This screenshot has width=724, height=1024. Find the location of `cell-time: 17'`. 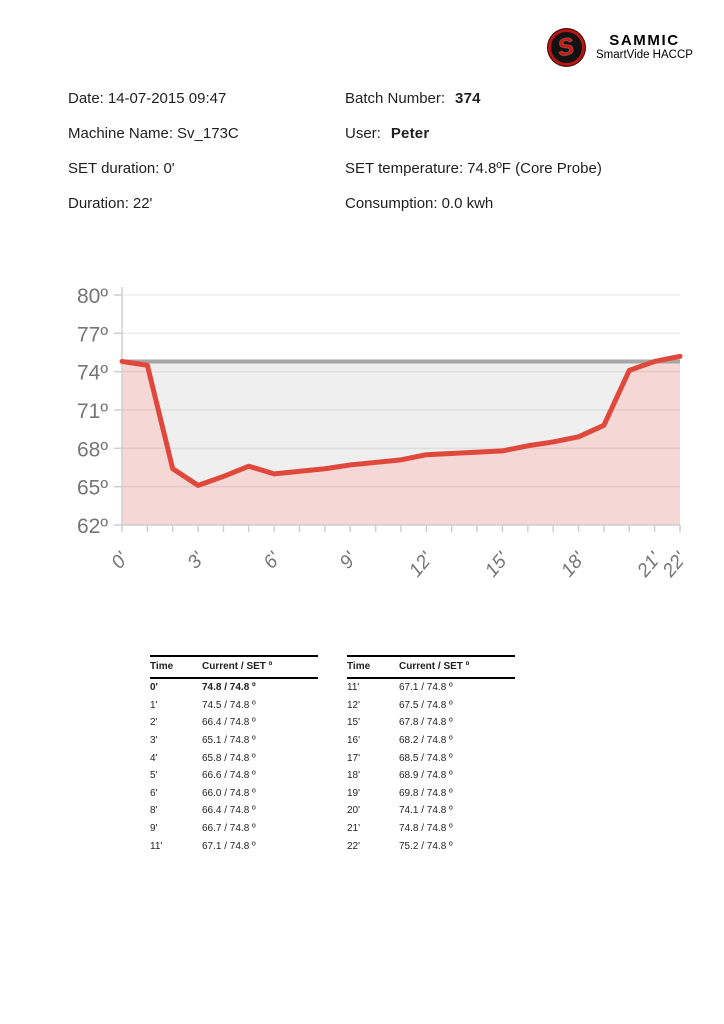

cell-time: 17' is located at coordinates (354, 758).